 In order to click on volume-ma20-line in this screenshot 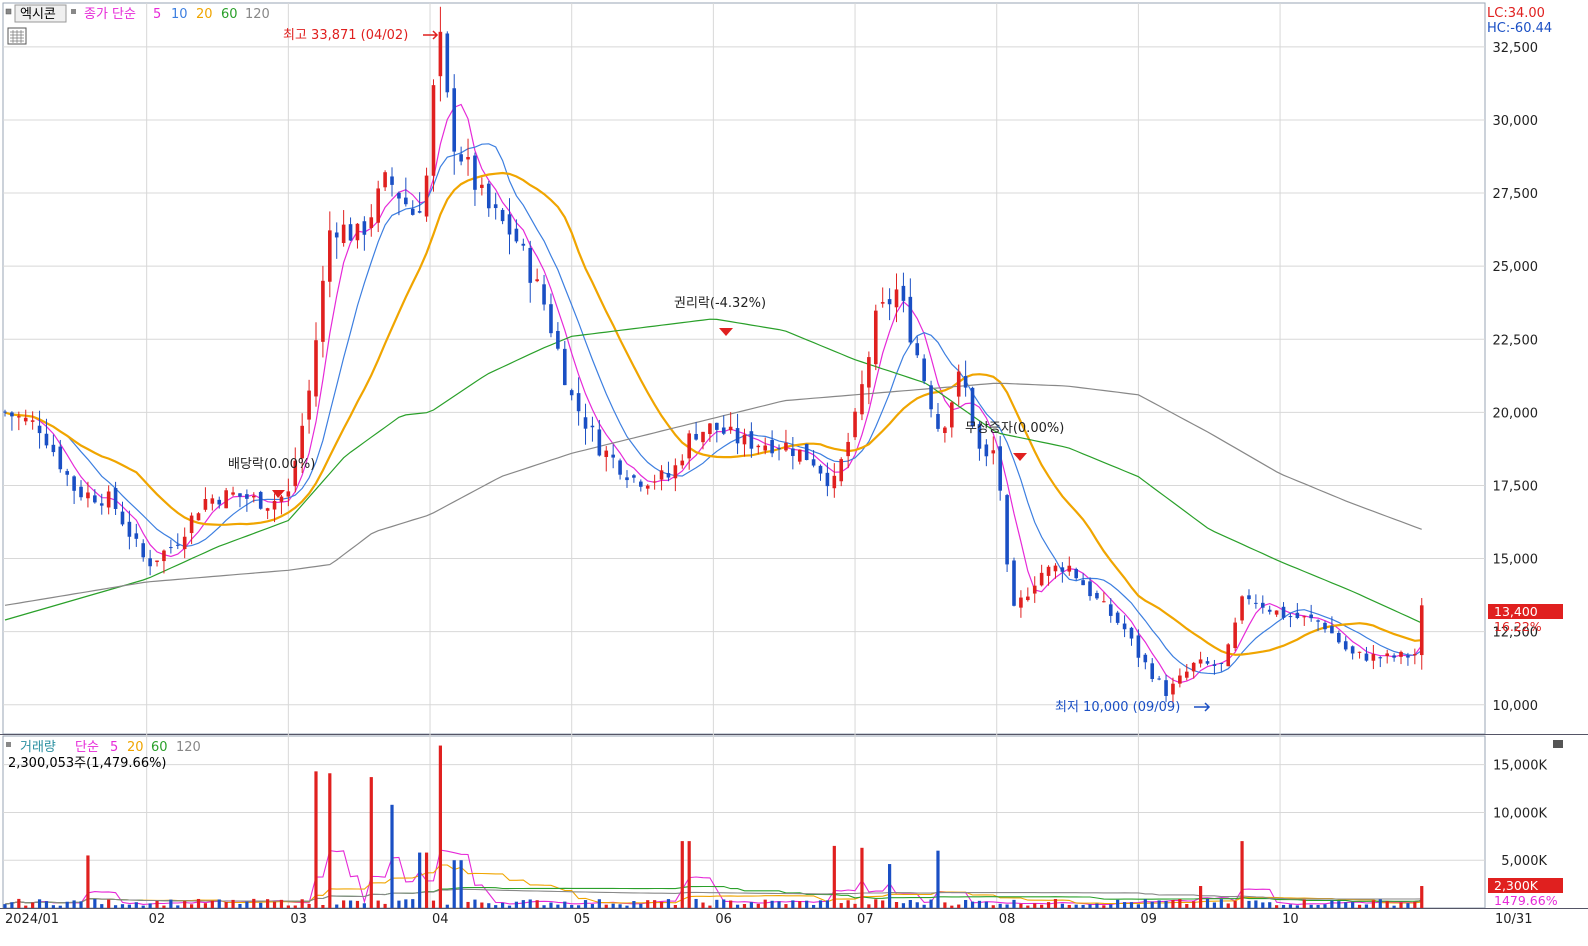, I will do `click(713, 884)`.